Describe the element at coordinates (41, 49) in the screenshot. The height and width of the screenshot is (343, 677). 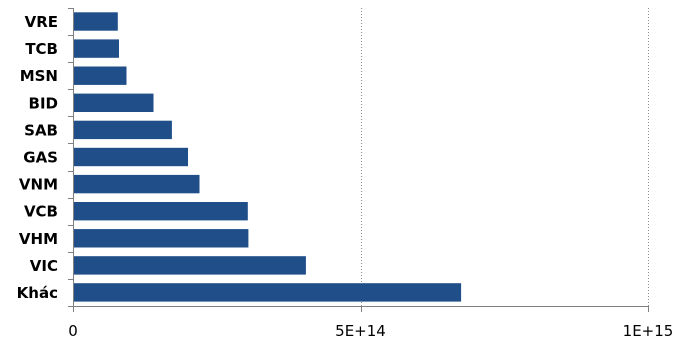
I see `category-label-tcb: TCB` at that location.